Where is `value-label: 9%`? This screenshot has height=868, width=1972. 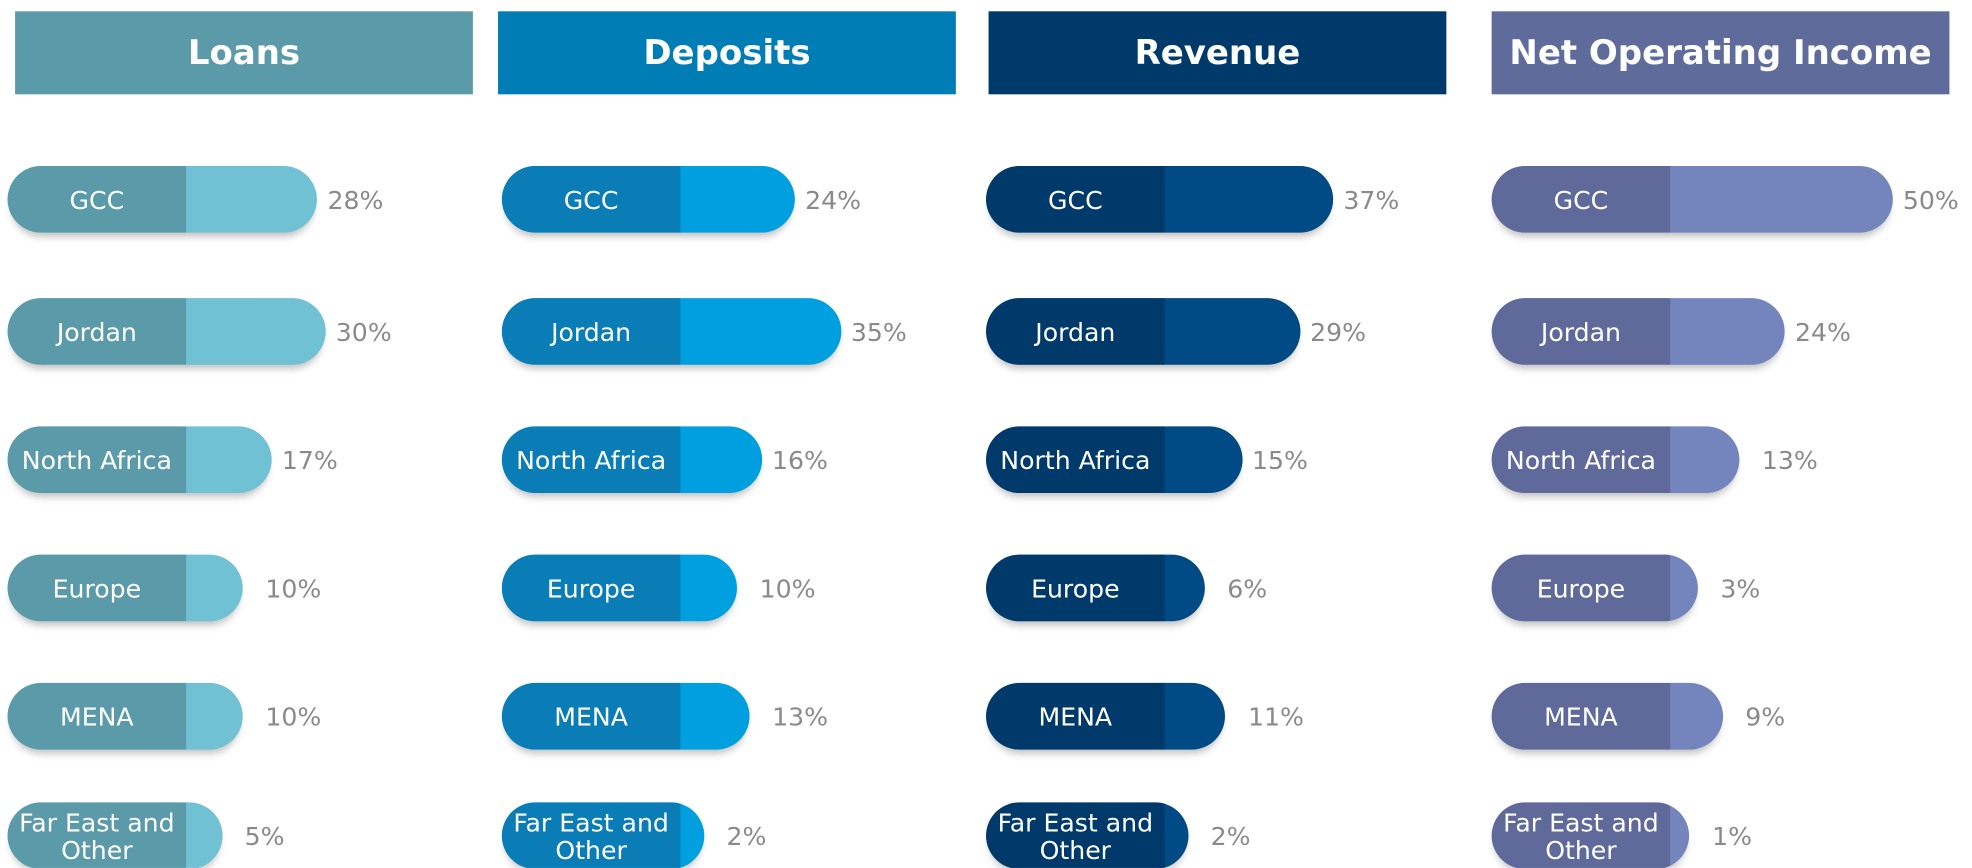 value-label: 9% is located at coordinates (1765, 716).